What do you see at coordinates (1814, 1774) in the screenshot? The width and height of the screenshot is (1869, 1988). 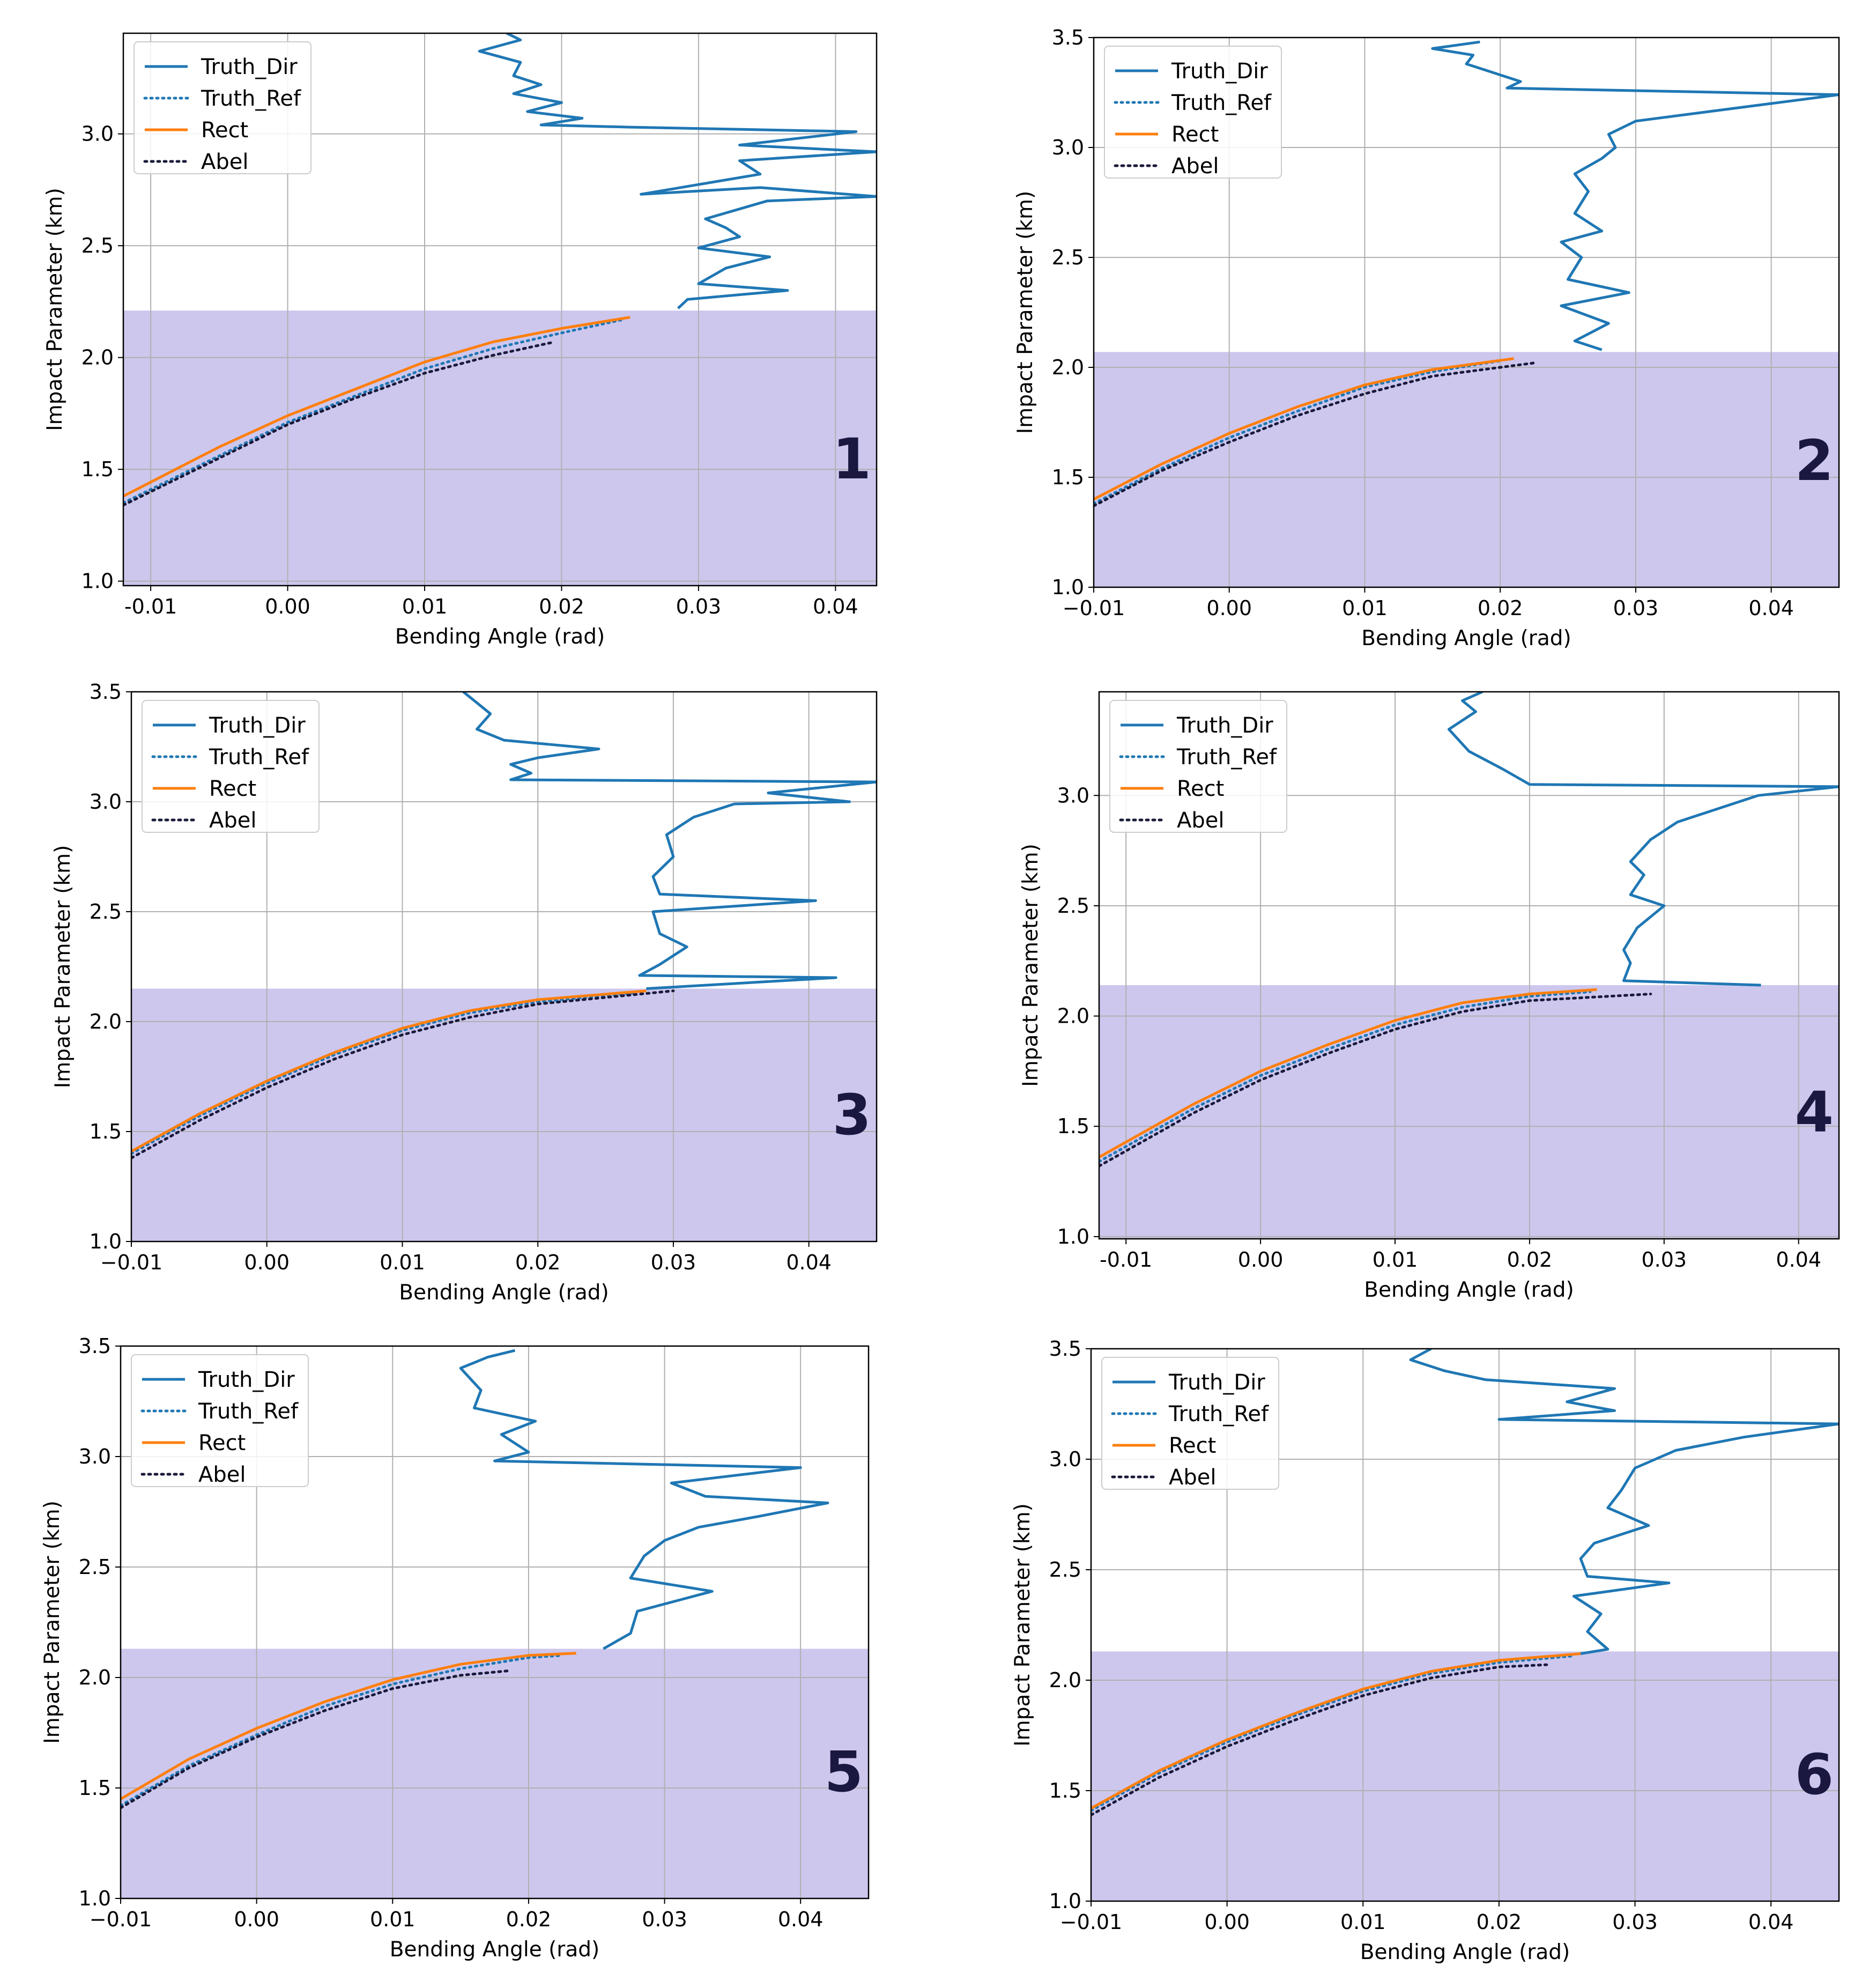 I see `panel-number: 6` at bounding box center [1814, 1774].